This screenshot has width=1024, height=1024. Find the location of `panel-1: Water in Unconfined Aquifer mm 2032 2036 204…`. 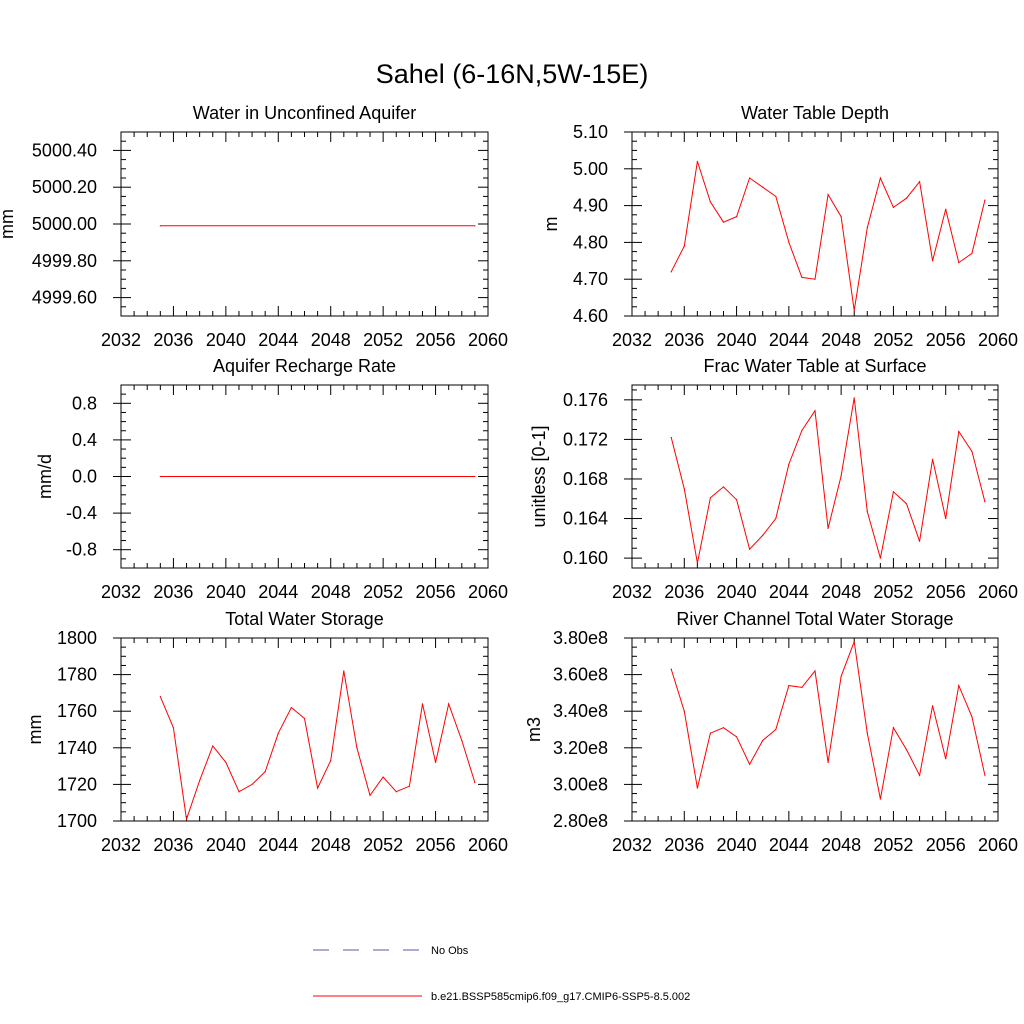

panel-1: Water in Unconfined Aquifer mm 2032 2036 204… is located at coordinates (254, 226).